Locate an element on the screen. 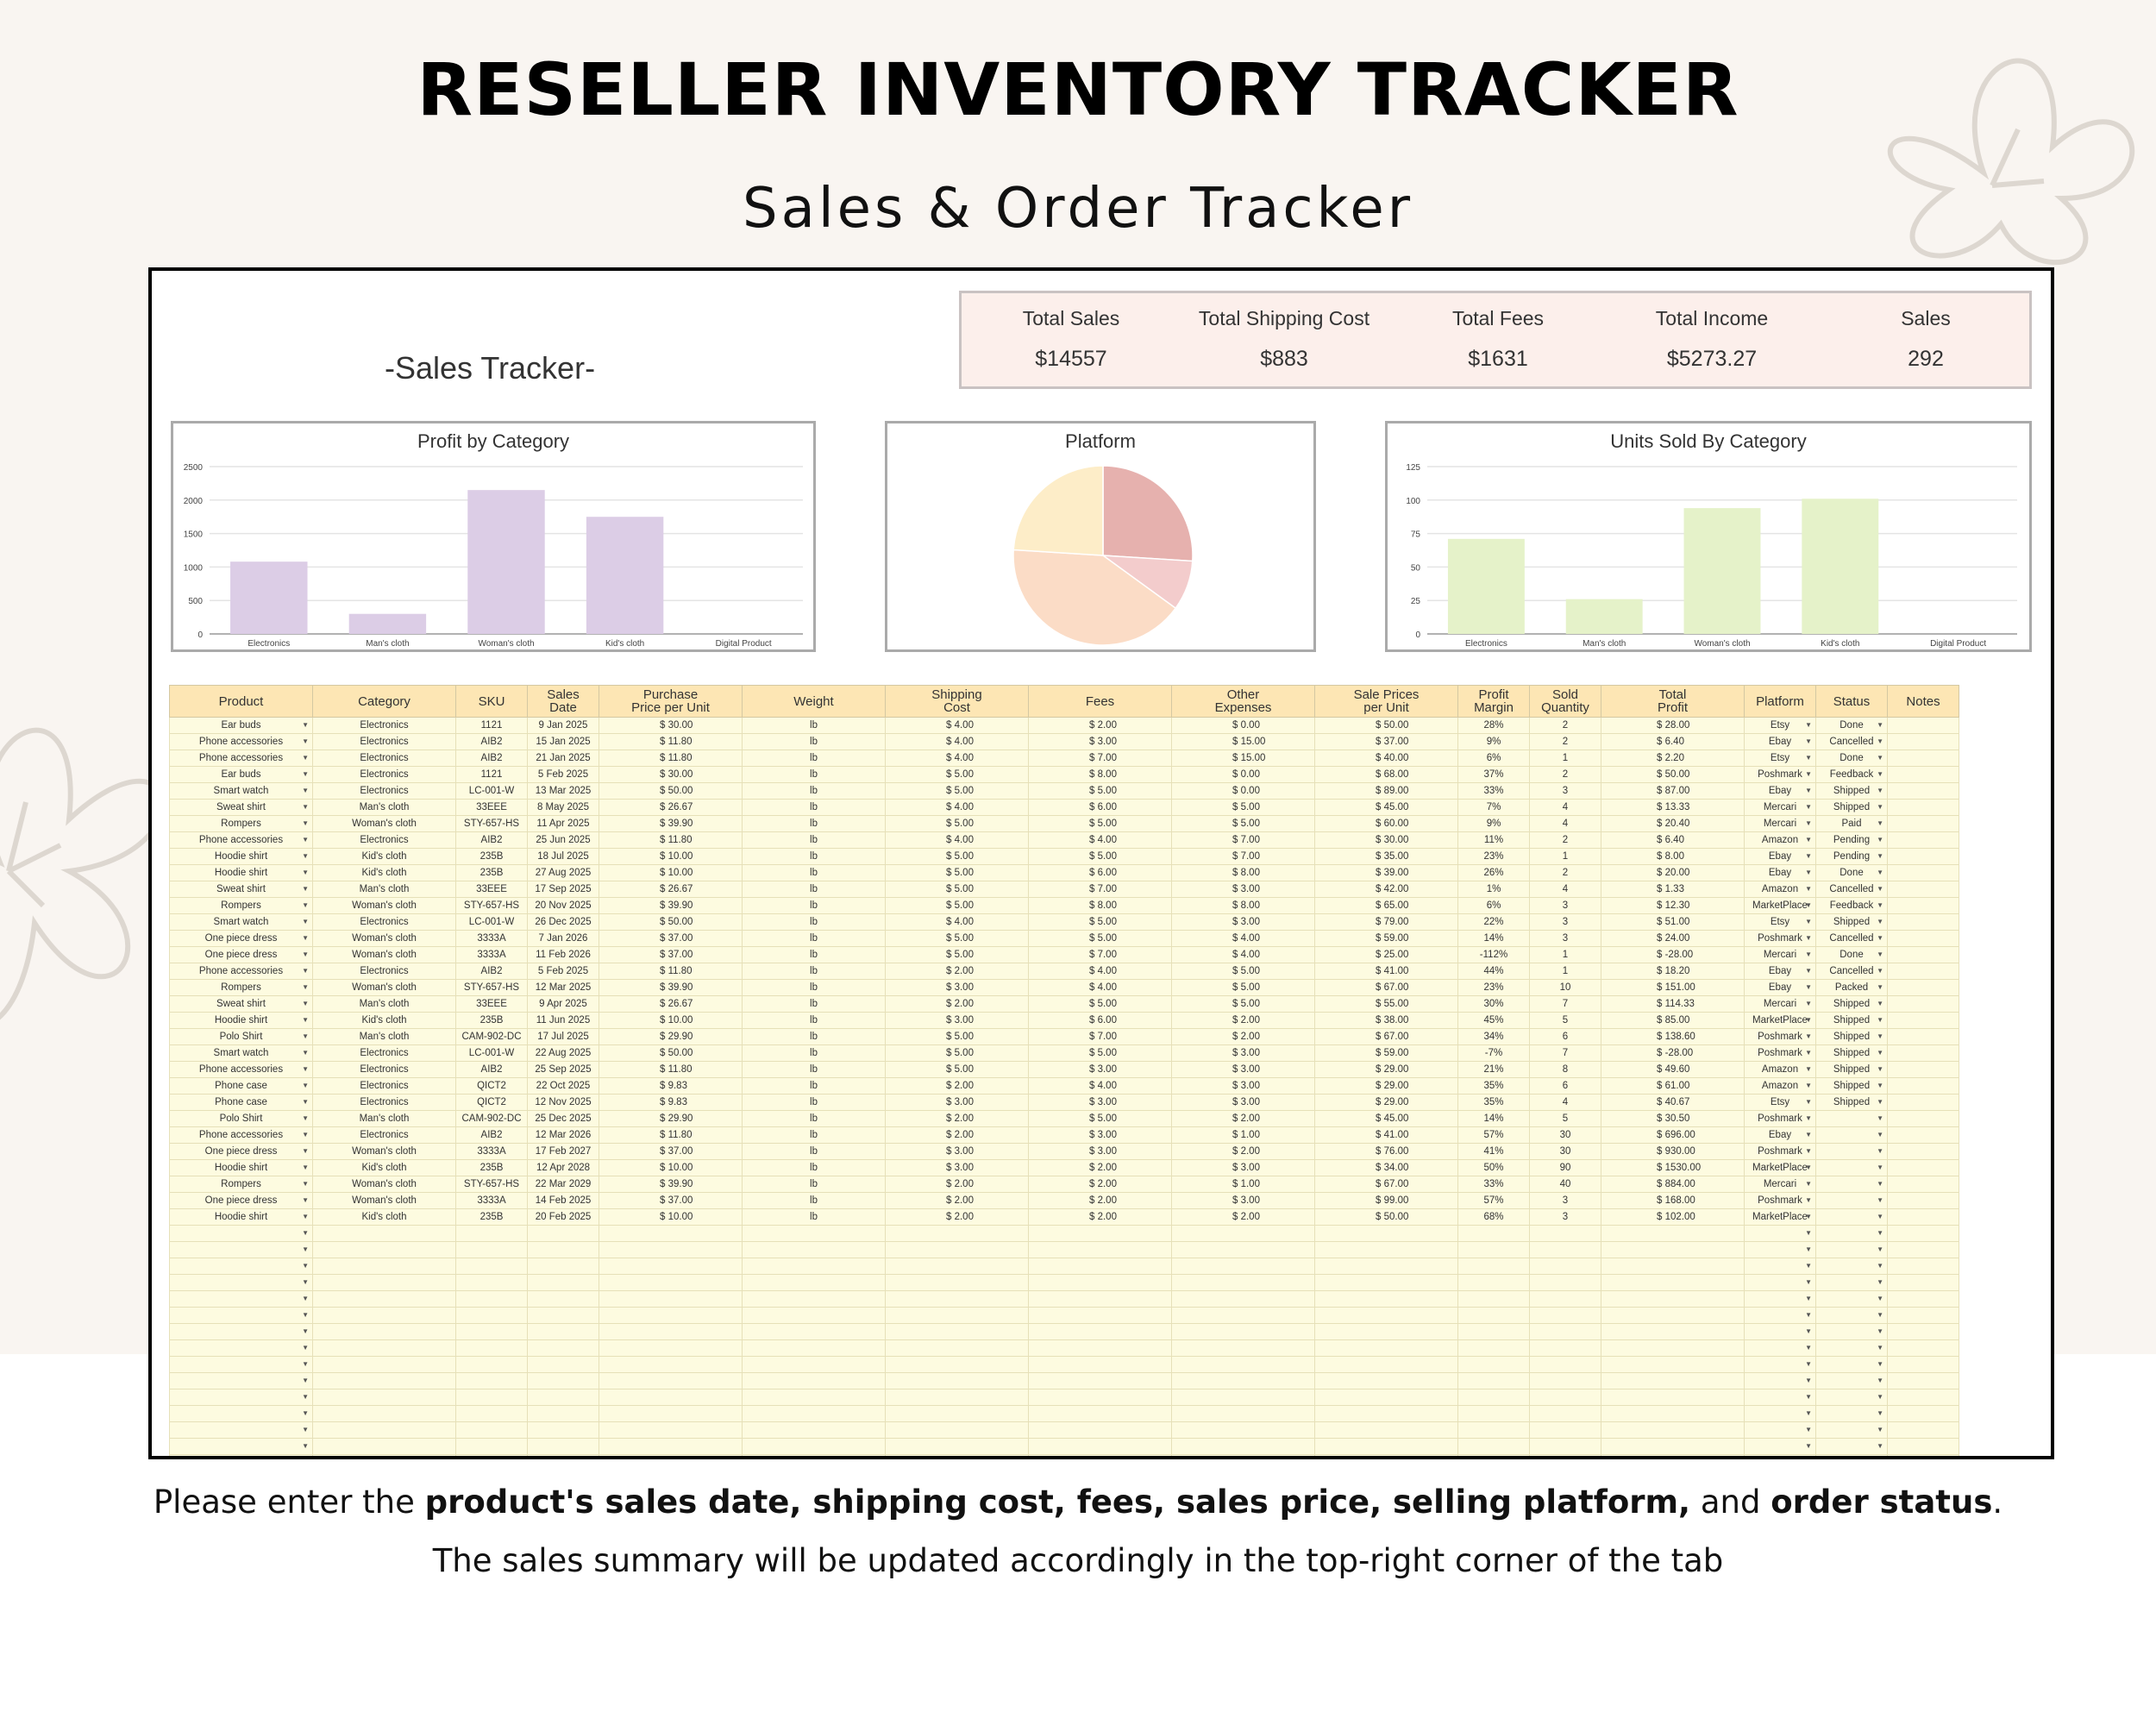  cell-sale-prices-per-unit: $ 39.00 is located at coordinates (1386, 873).